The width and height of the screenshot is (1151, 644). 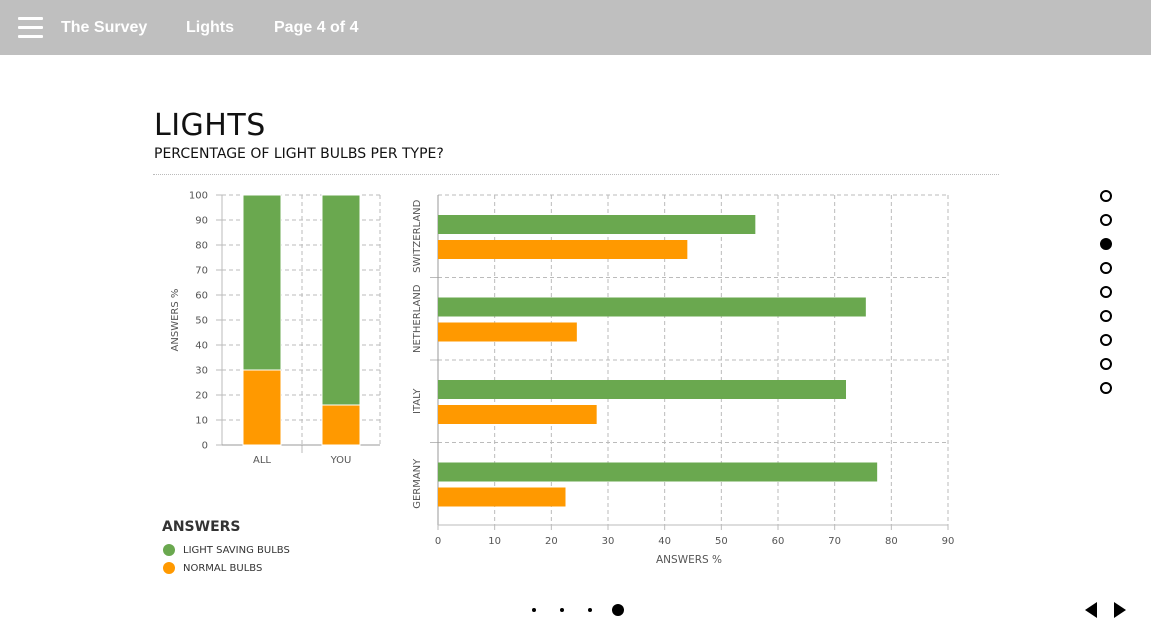 What do you see at coordinates (201, 296) in the screenshot?
I see `y-tick-label: 60` at bounding box center [201, 296].